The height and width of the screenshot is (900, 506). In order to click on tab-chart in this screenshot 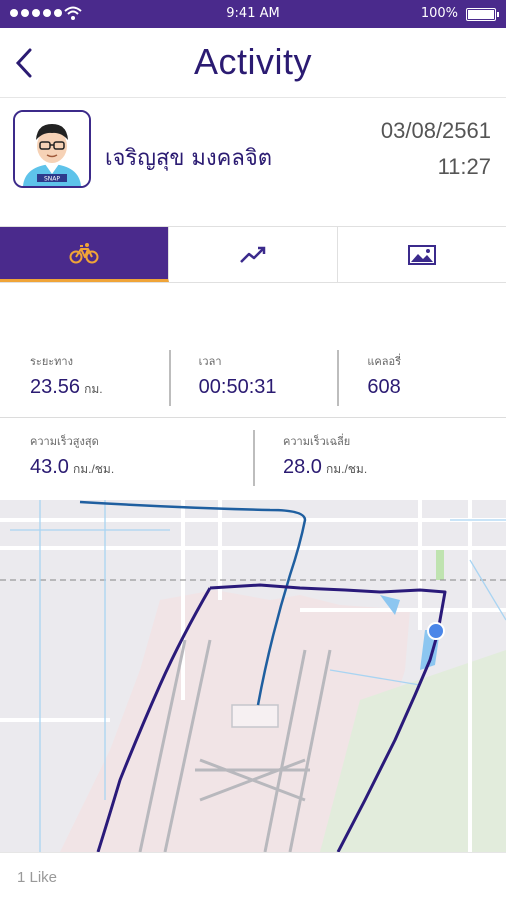, I will do `click(253, 254)`.